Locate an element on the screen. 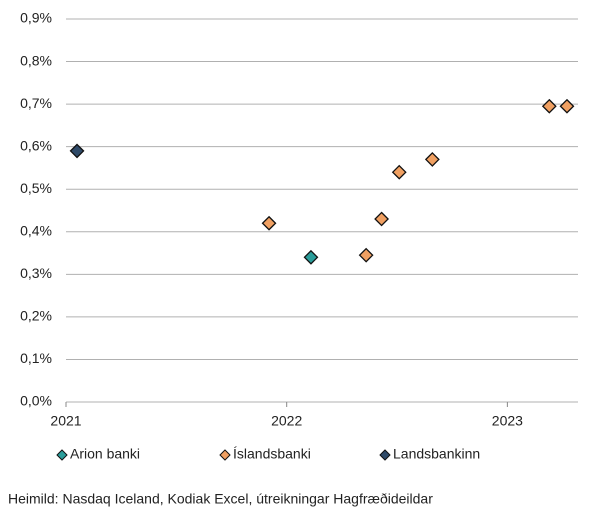 Image resolution: width=589 pixels, height=515 pixels. legend-label: Íslandsbanki is located at coordinates (272, 454).